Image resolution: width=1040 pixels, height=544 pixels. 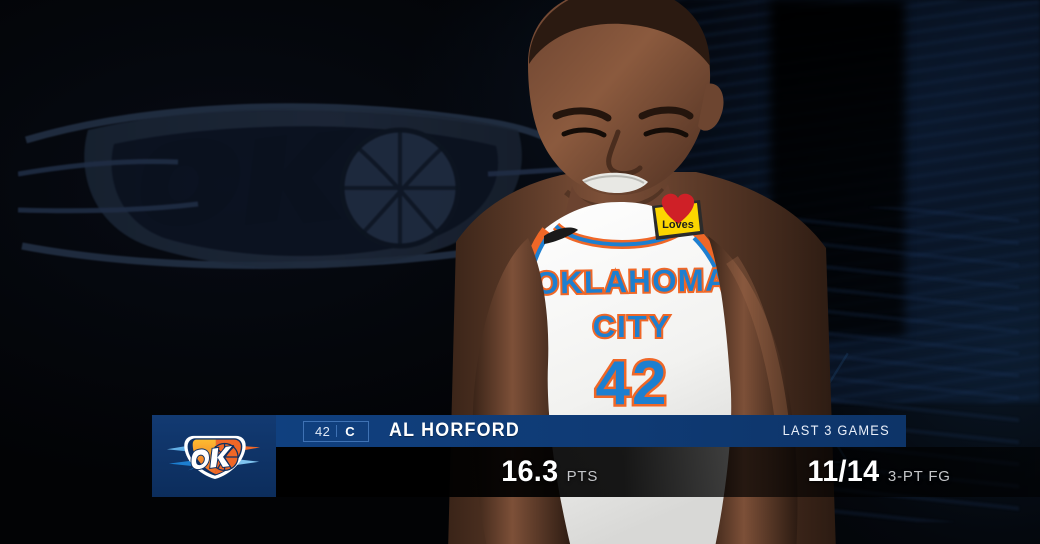 What do you see at coordinates (350, 431) in the screenshot?
I see `position-label: C` at bounding box center [350, 431].